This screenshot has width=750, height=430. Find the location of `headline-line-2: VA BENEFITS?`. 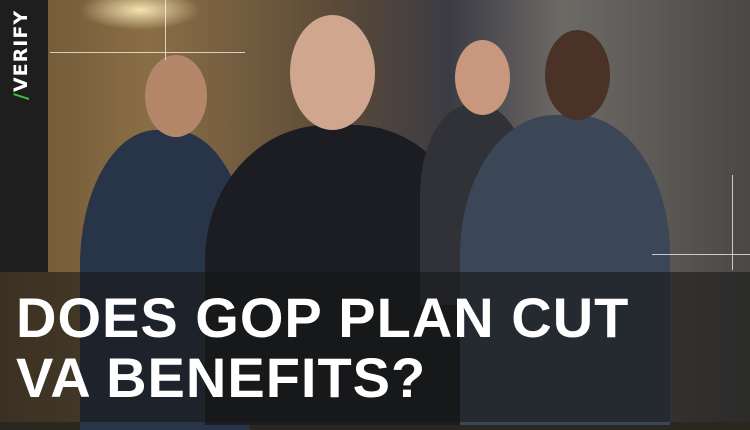

headline-line-2: VA BENEFITS? is located at coordinates (221, 377).